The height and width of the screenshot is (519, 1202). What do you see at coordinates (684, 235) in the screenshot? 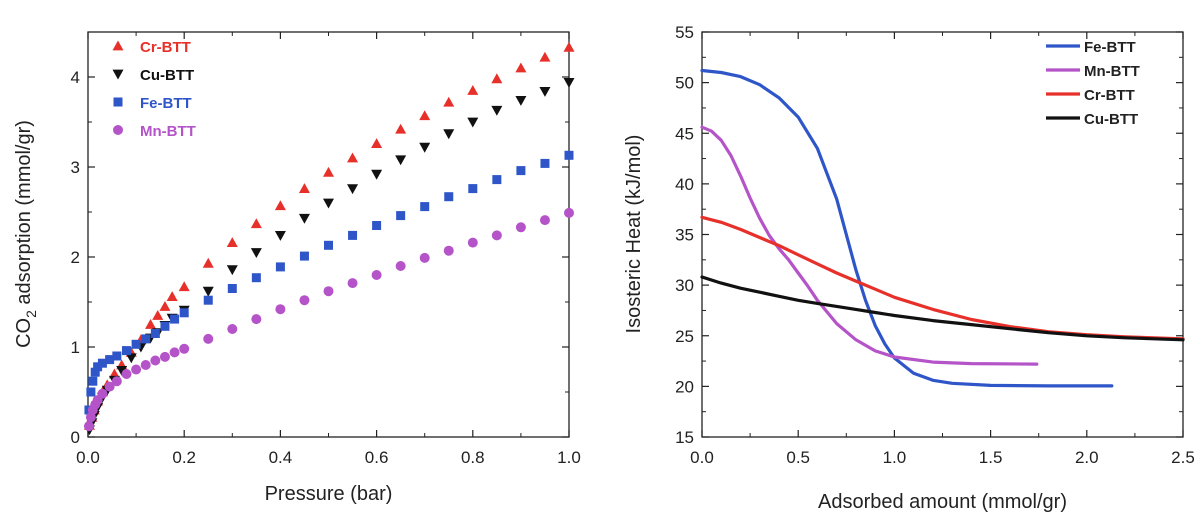
I see `y-tick-label: 35` at bounding box center [684, 235].